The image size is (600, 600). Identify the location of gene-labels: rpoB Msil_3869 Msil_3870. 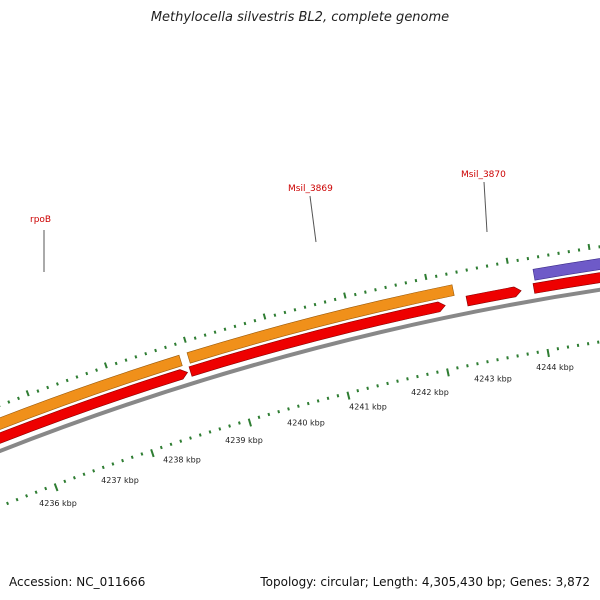
(268, 221).